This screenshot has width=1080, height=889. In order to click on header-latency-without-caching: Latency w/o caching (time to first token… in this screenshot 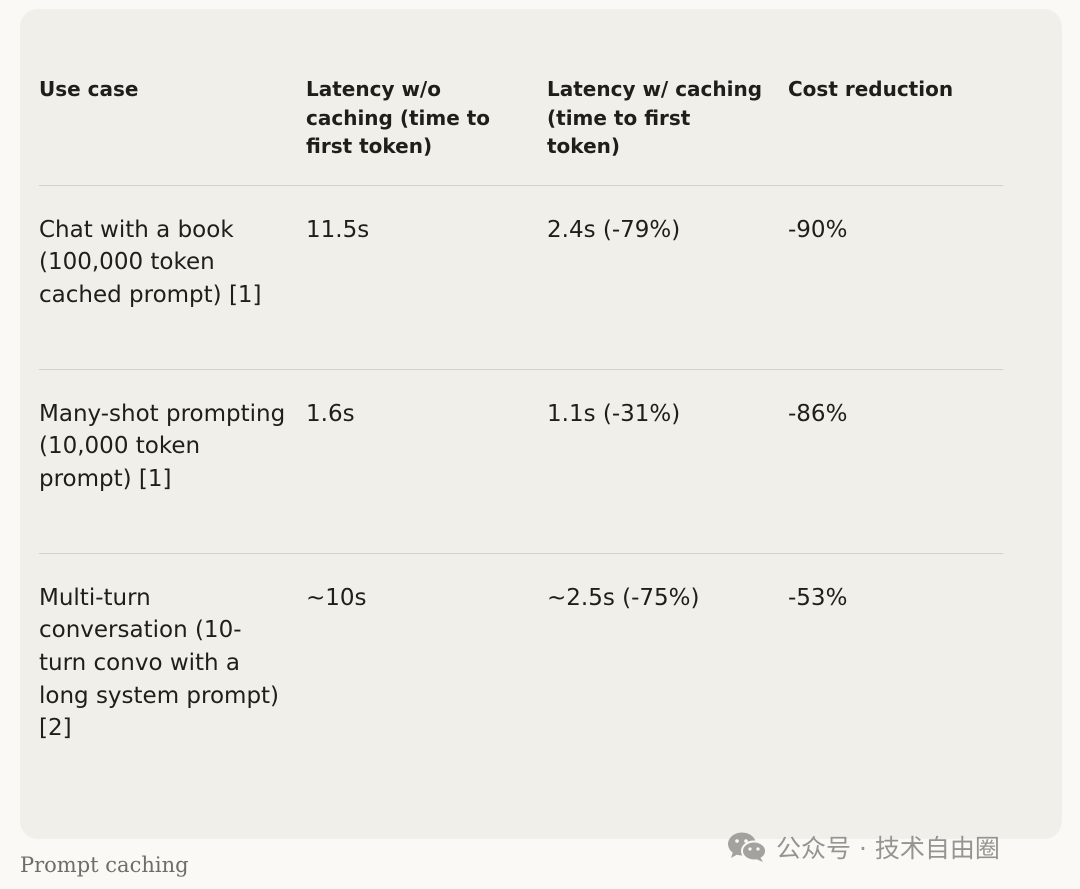, I will do `click(426, 125)`.